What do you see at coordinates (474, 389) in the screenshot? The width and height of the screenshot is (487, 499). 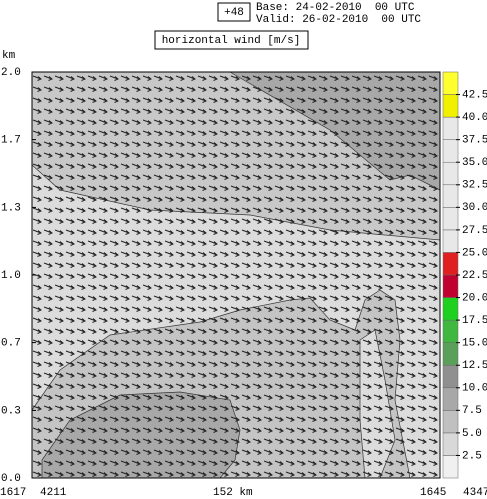 I see `colorbar-tick-label: 10.0` at bounding box center [474, 389].